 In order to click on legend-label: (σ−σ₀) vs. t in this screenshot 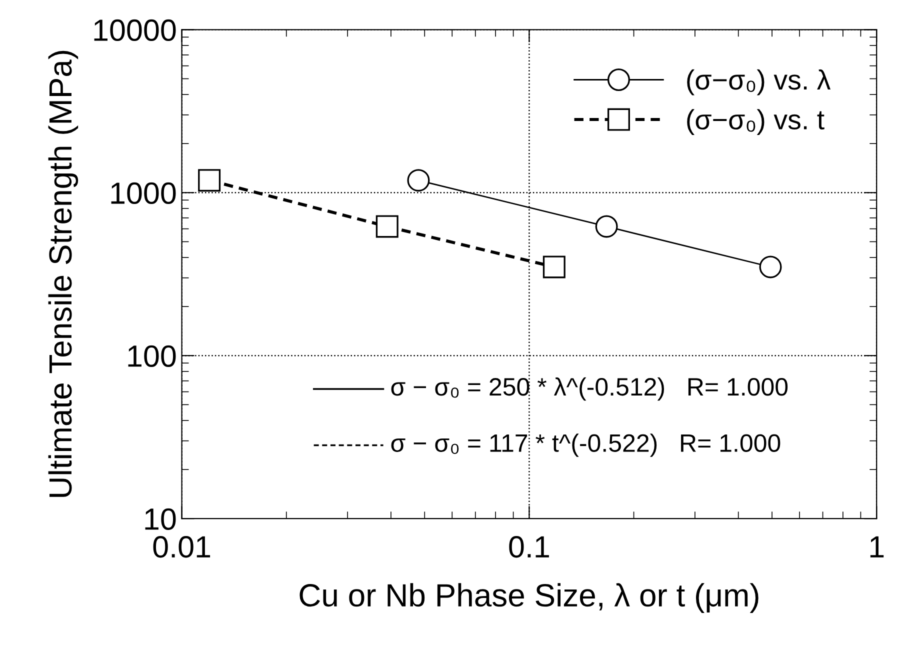, I will do `click(755, 122)`.